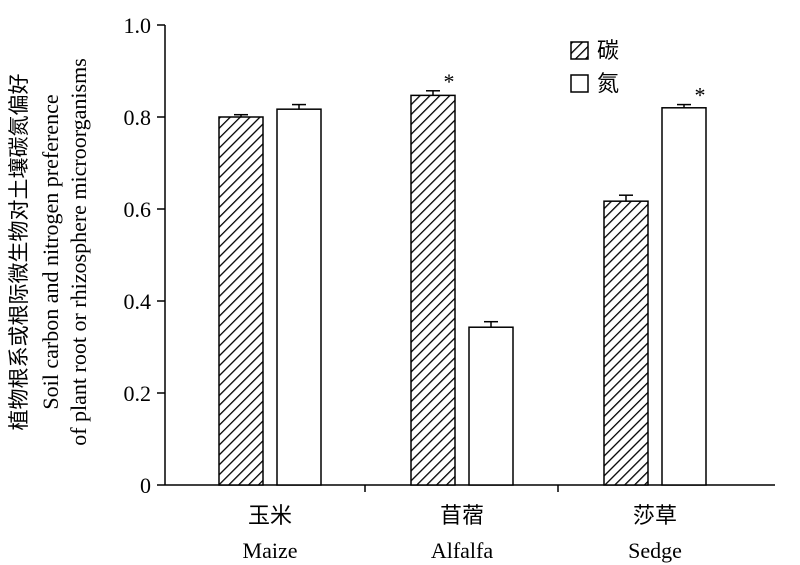 The image size is (800, 565). I want to click on x-category-label-english: Sedge, so click(655, 550).